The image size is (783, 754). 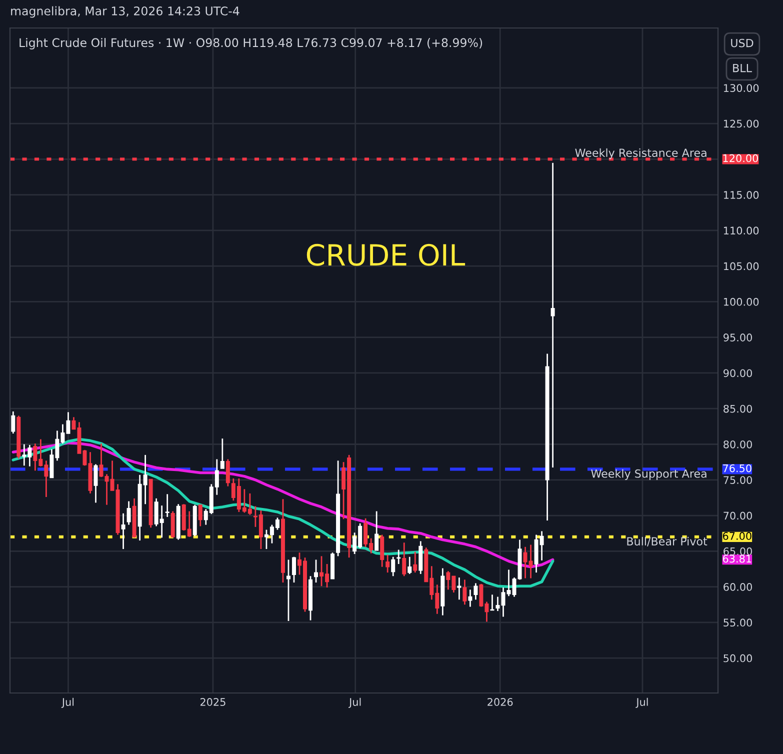 What do you see at coordinates (738, 516) in the screenshot?
I see `y-tick-label: 70.00` at bounding box center [738, 516].